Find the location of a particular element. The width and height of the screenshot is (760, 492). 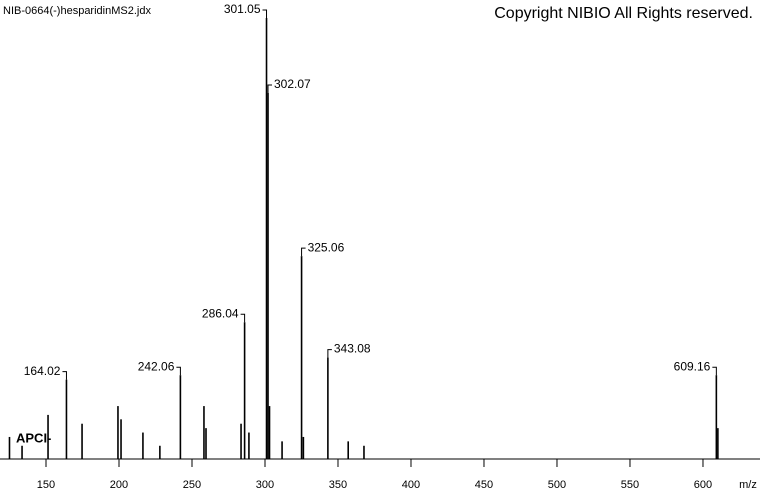

x-tick-label: 500 is located at coordinates (557, 485).